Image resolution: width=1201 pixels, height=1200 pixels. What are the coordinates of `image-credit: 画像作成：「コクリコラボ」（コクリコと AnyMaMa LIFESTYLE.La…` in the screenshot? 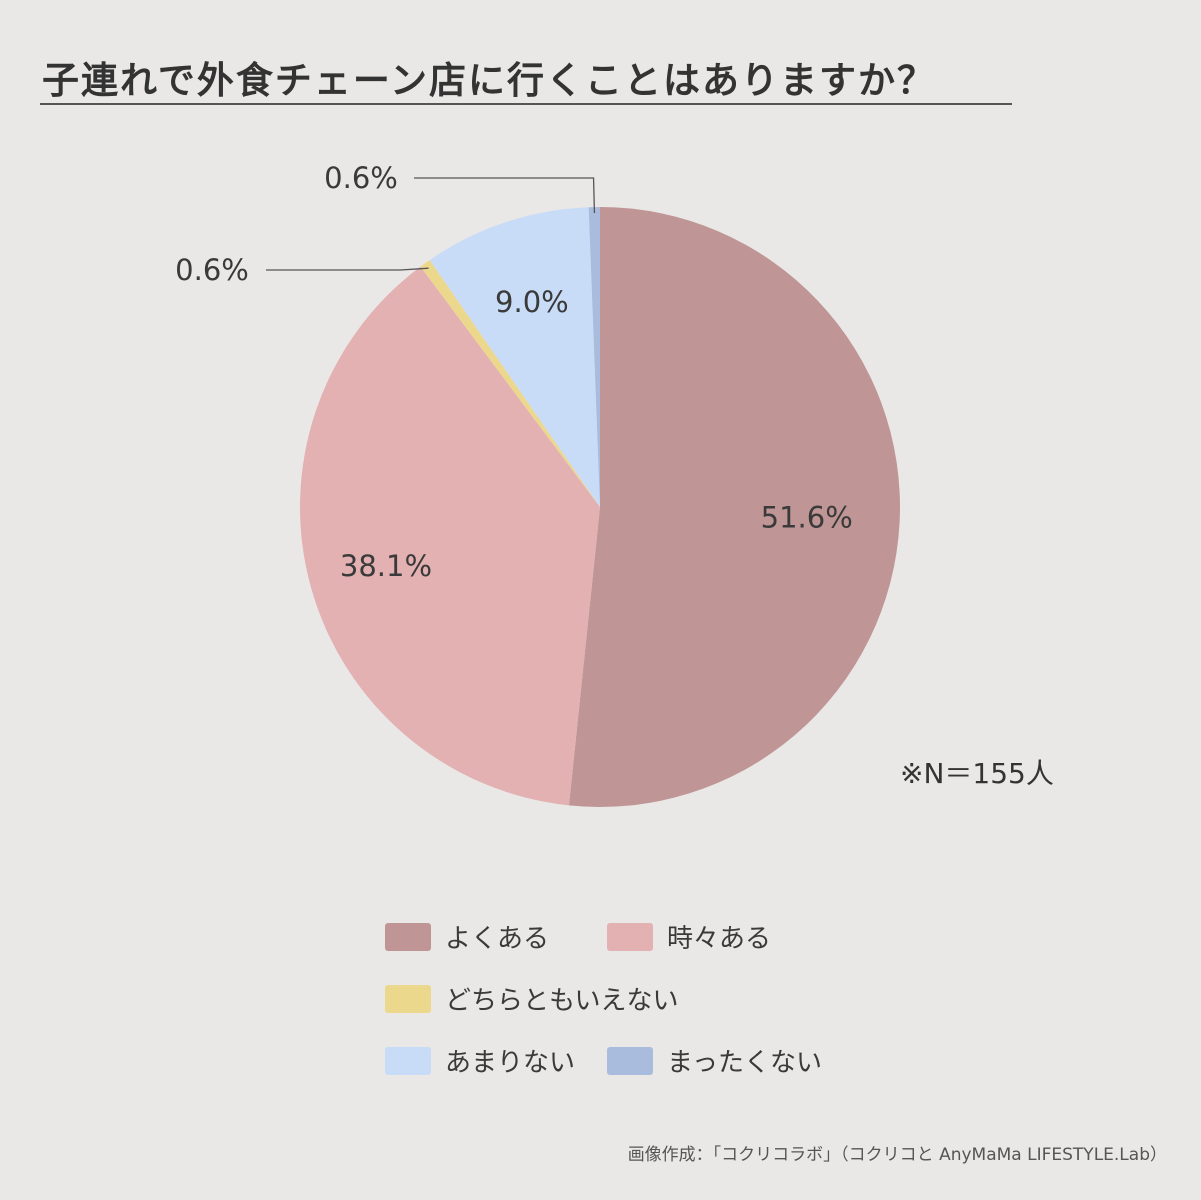 It's located at (897, 1155).